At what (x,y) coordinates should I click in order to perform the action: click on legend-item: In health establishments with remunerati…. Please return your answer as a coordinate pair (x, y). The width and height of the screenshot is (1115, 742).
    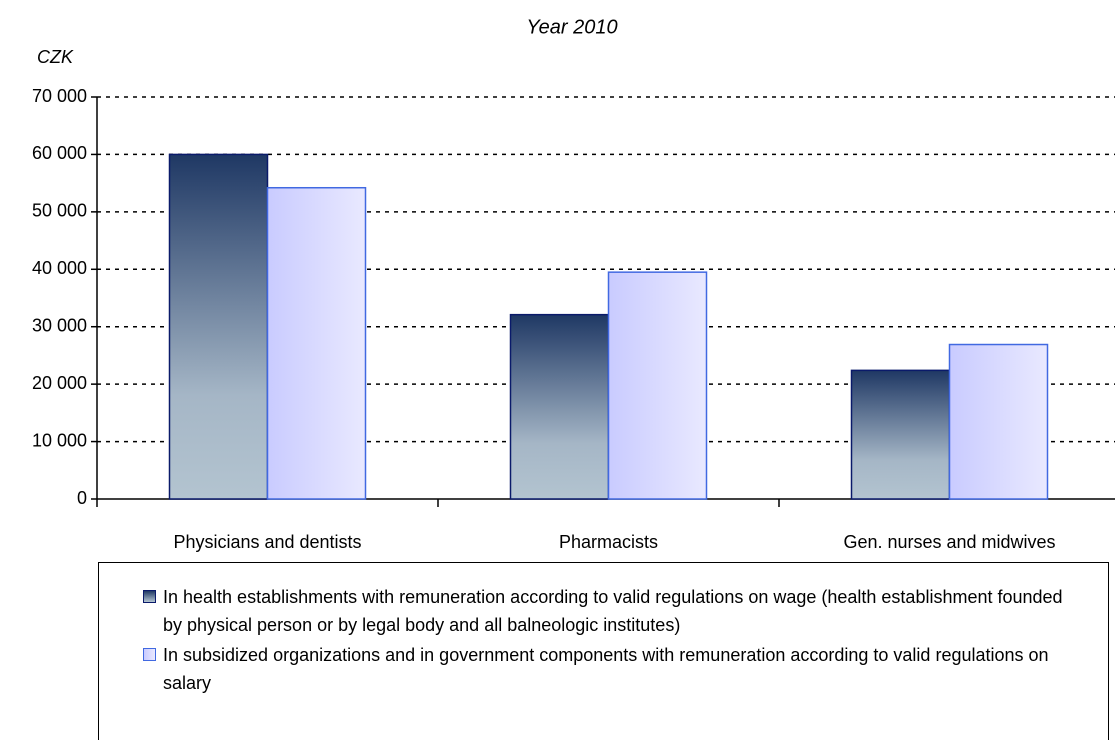
    Looking at the image, I should click on (605, 611).